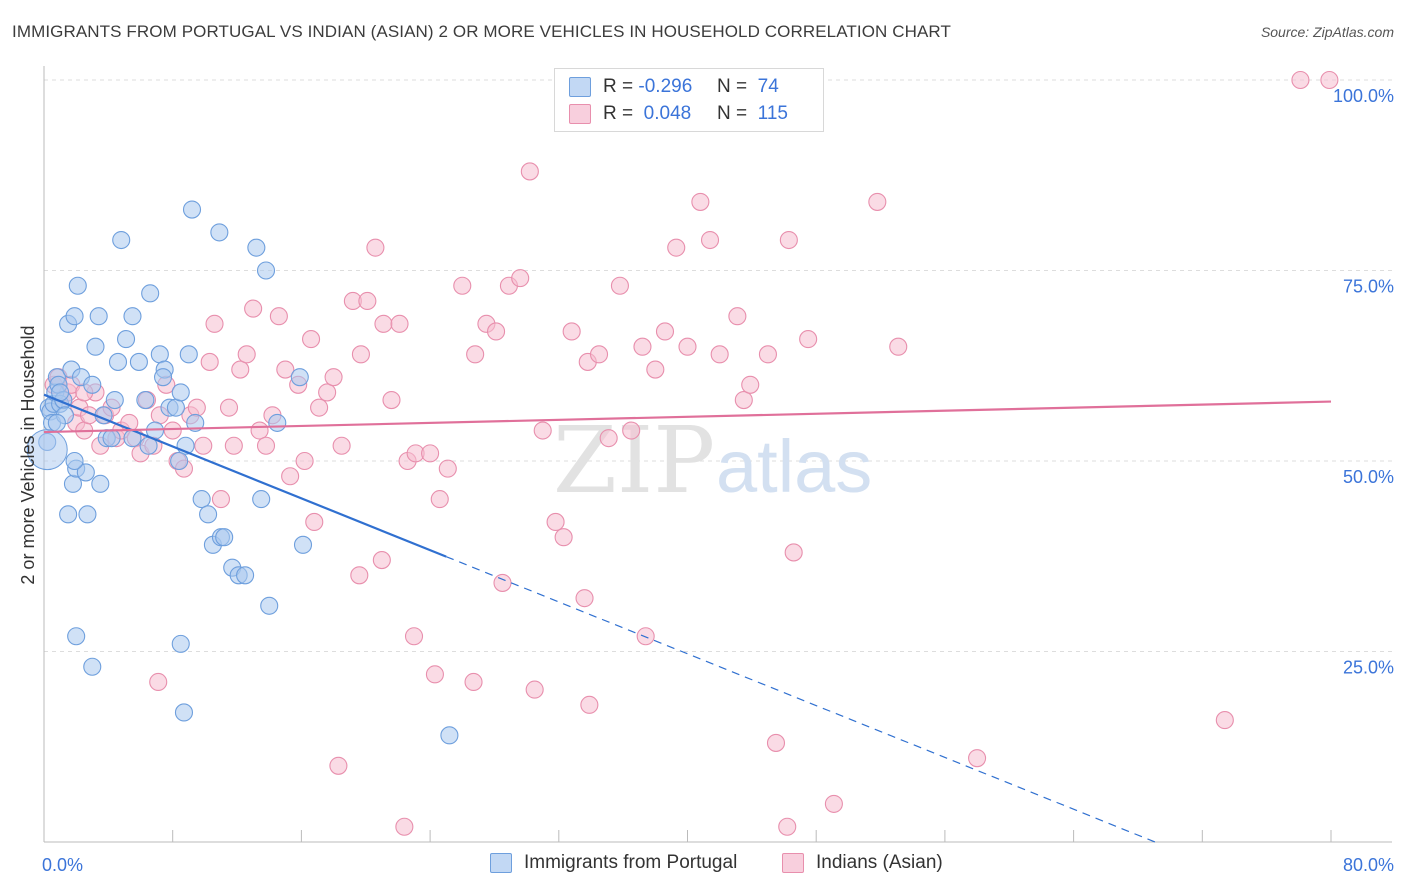 The image size is (1406, 892). What do you see at coordinates (768, 86) in the screenshot?
I see `legend-n-value: 74` at bounding box center [768, 86].